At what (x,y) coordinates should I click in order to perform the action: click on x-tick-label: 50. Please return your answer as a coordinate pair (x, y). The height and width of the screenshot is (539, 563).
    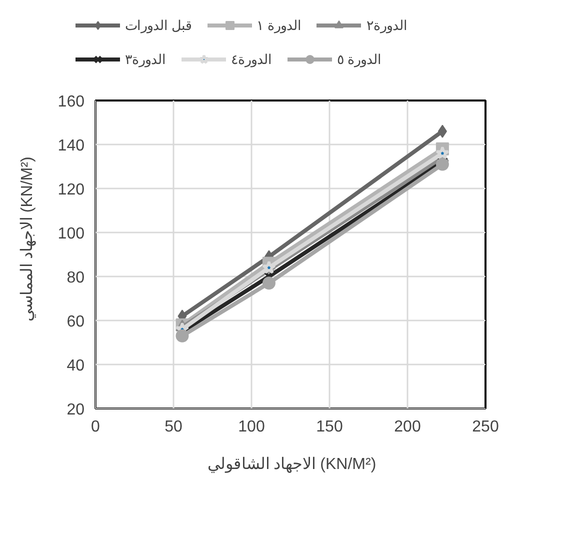
    Looking at the image, I should click on (173, 427).